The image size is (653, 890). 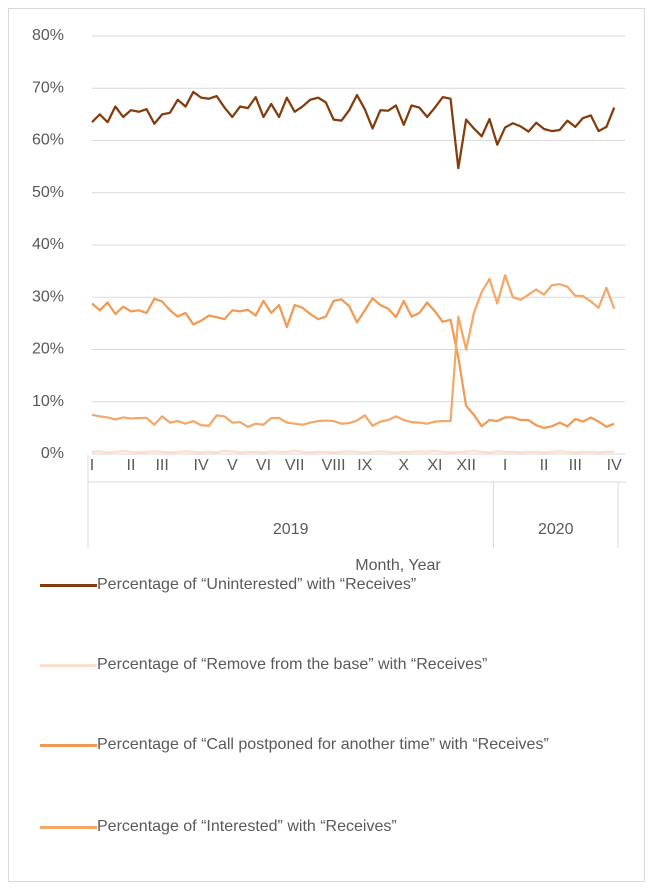 I want to click on y-tick-label: 30%, so click(x=48, y=296).